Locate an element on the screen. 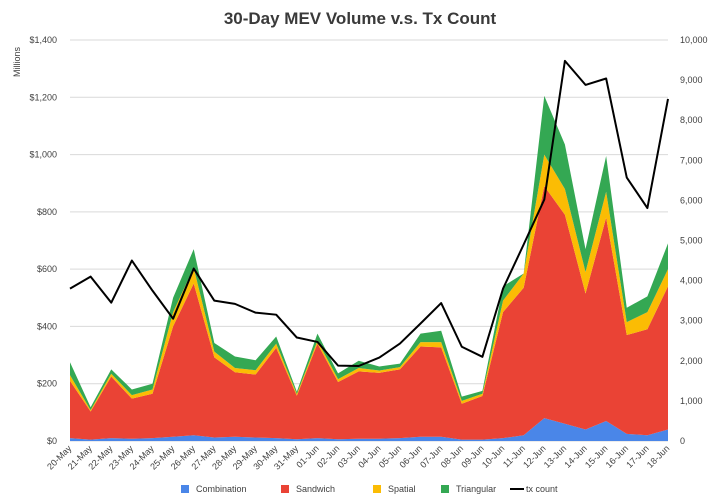  y-tick-label: $400 is located at coordinates (47, 326).